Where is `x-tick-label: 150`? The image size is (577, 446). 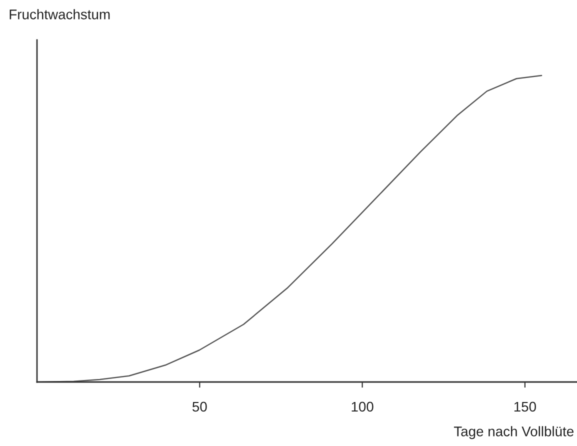 x-tick-label: 150 is located at coordinates (525, 407).